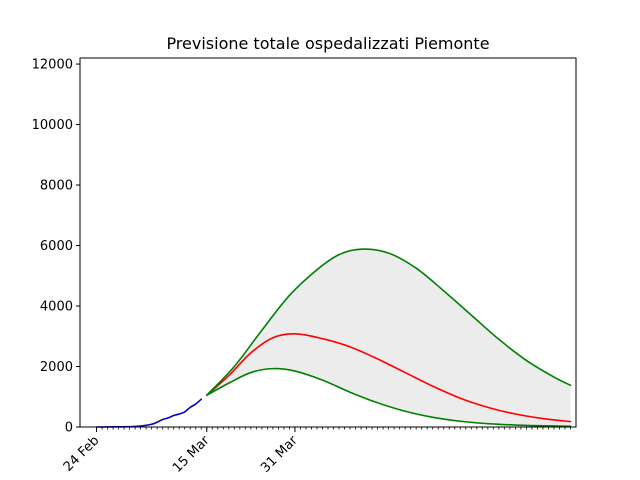 This screenshot has width=640, height=480. Describe the element at coordinates (149, 413) in the screenshot. I see `series-line-observed` at that location.